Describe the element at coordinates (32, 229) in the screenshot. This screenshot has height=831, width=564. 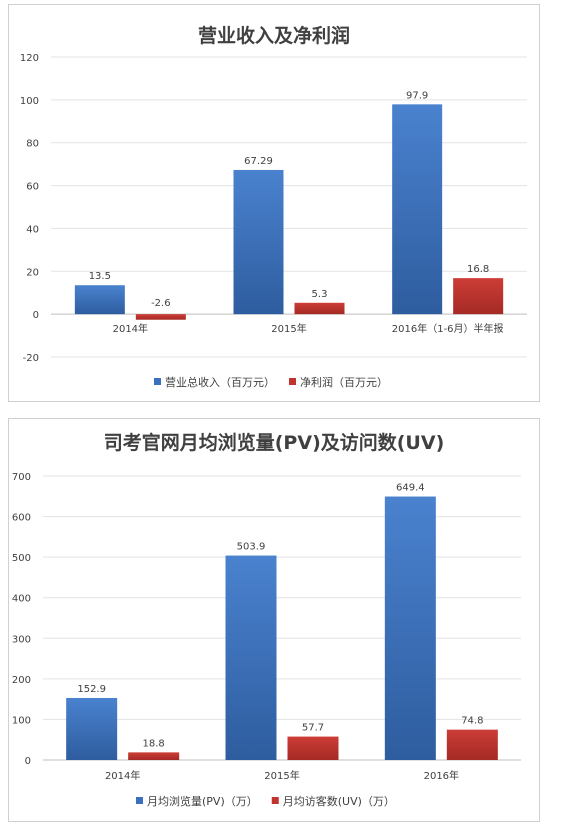
I see `y-tick-label: 40` at that location.